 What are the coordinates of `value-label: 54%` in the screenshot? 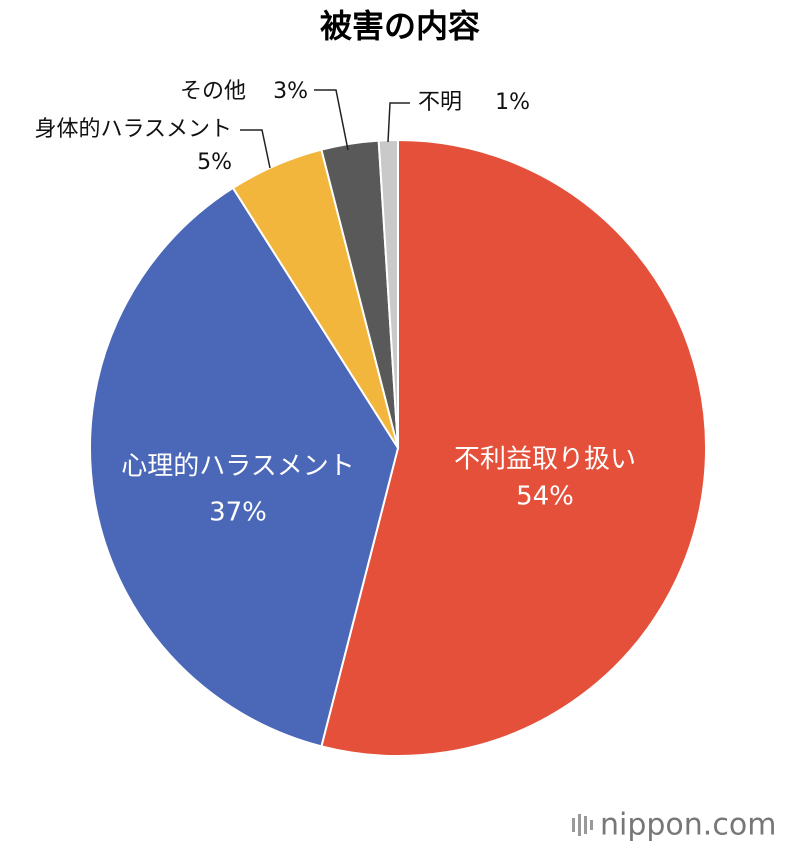 It's located at (545, 497).